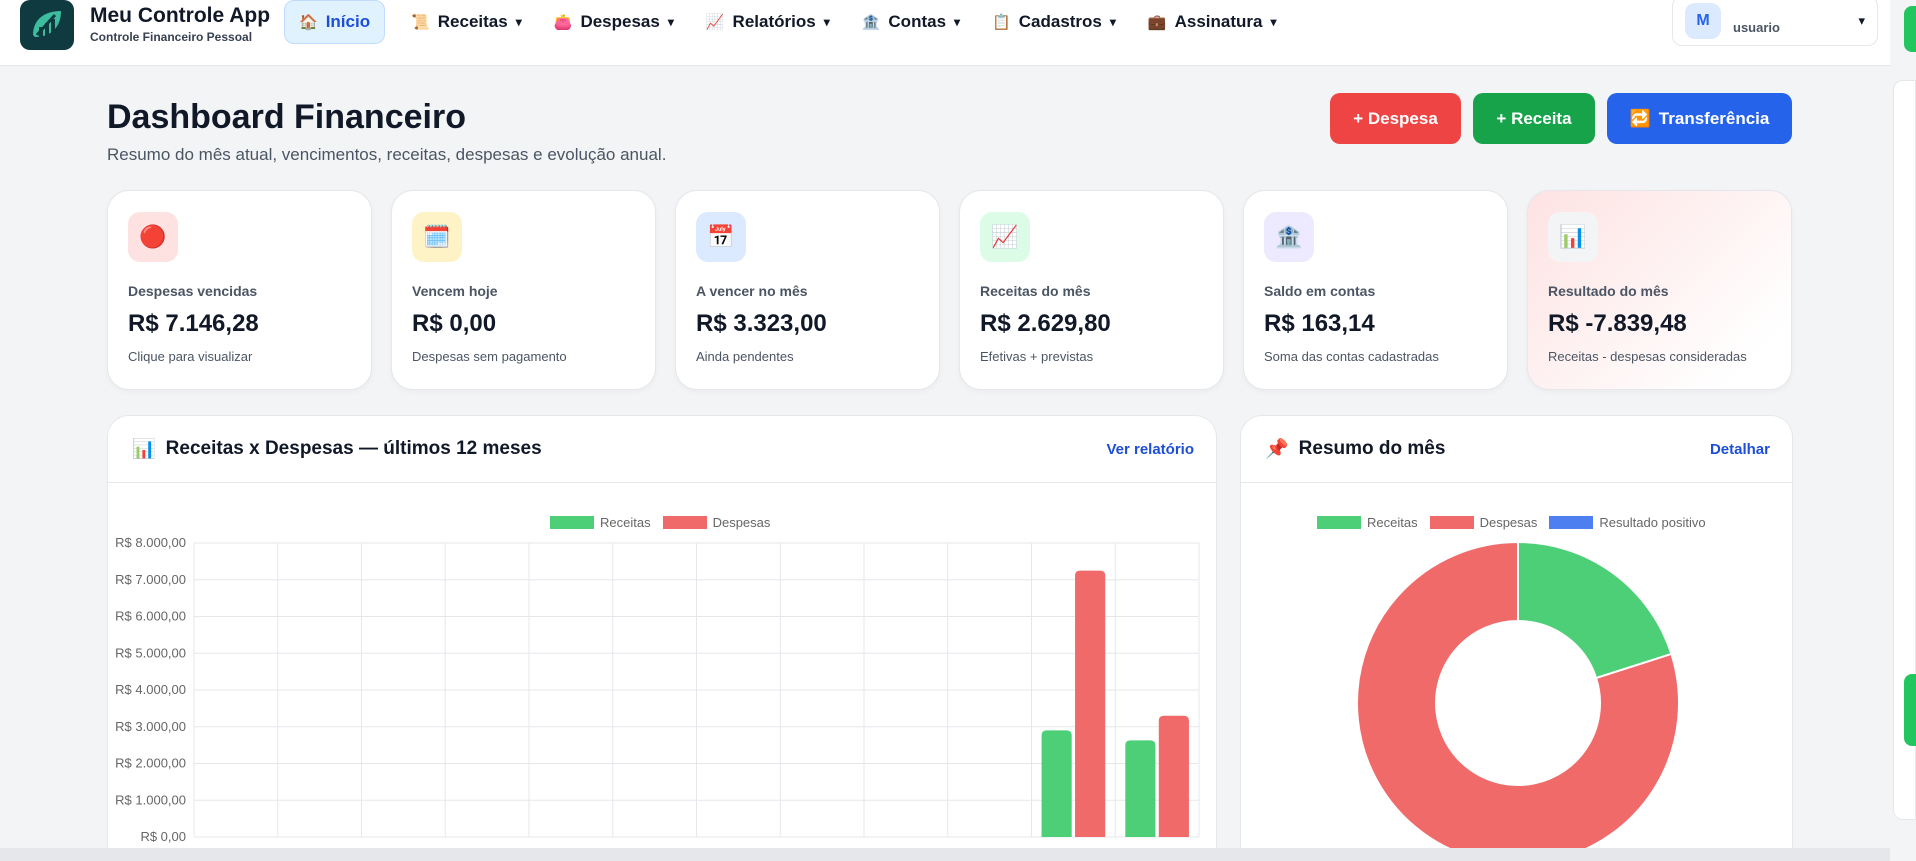 The height and width of the screenshot is (861, 1916). I want to click on panel-title: Receitas x Despesas — últimos 12 meses, so click(353, 448).